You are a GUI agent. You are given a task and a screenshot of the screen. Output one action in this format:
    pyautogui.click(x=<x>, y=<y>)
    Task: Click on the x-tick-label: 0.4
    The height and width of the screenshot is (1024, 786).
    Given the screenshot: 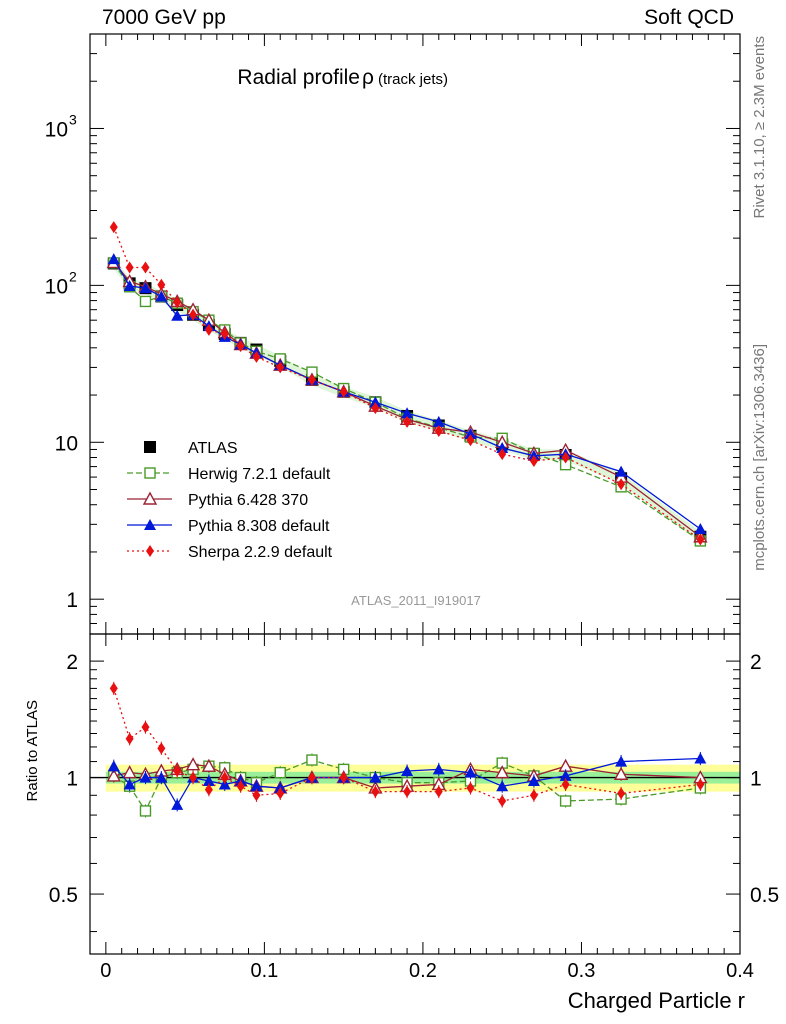 What is the action you would take?
    pyautogui.click(x=740, y=971)
    